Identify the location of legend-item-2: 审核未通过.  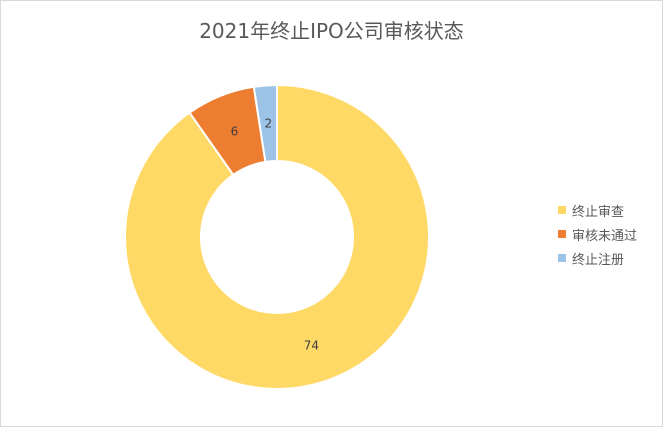
(597, 234).